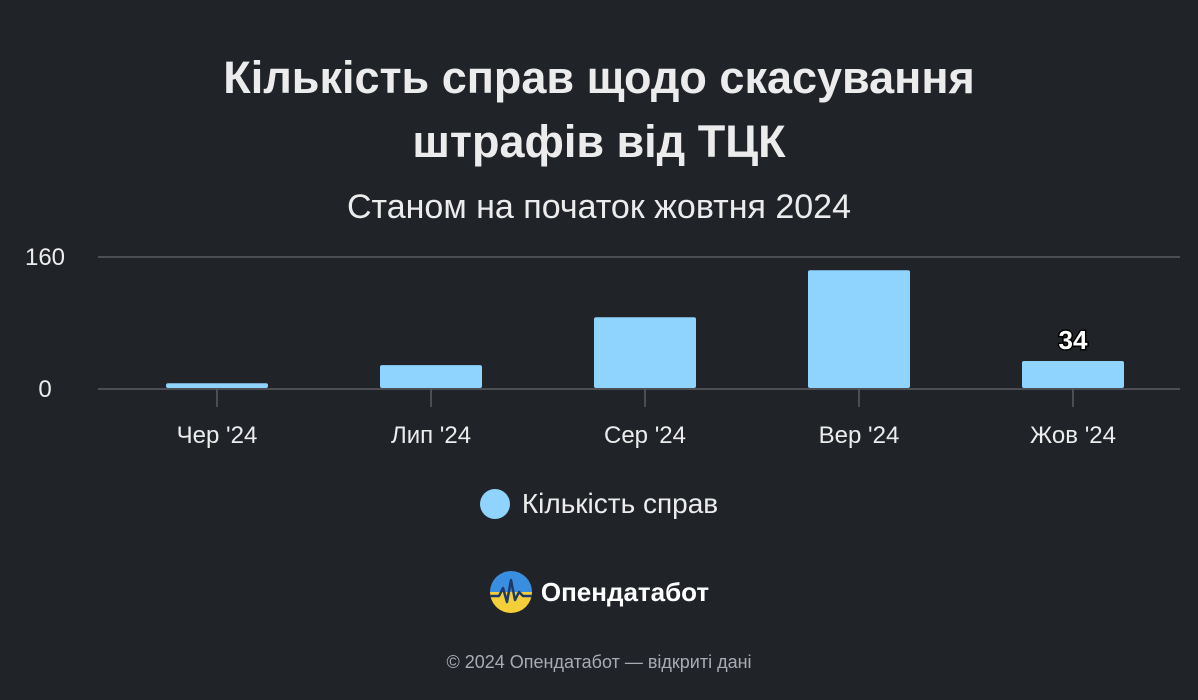 The image size is (1198, 700). What do you see at coordinates (431, 435) in the screenshot?
I see `x-tick-label: Лип '24` at bounding box center [431, 435].